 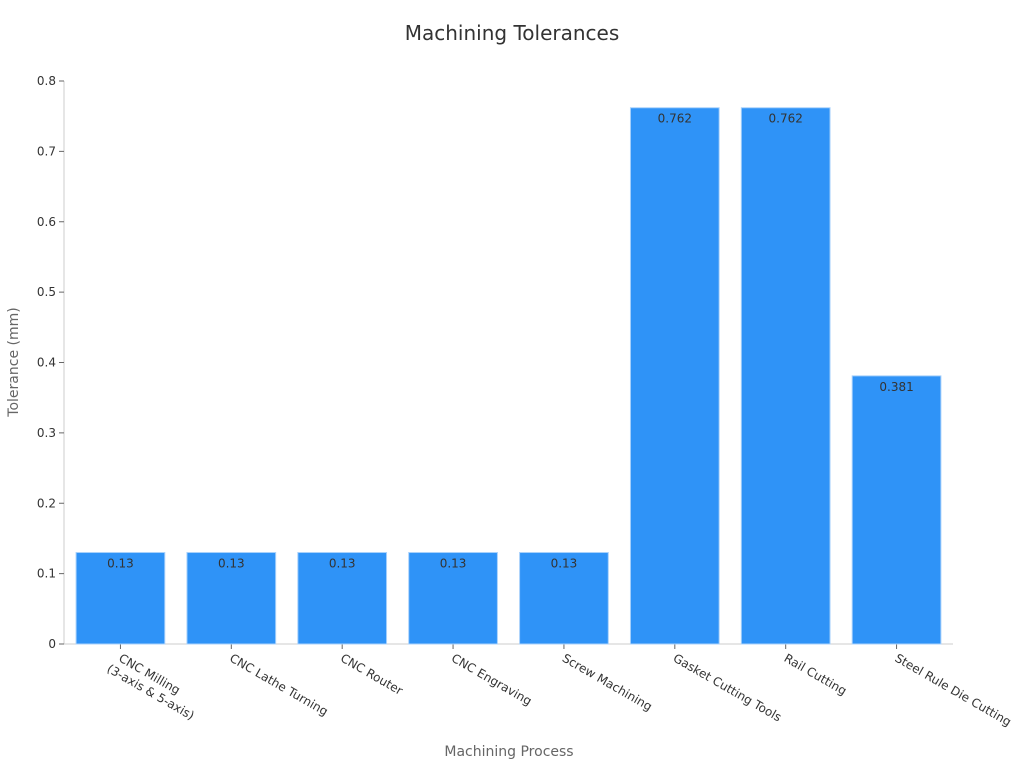 I want to click on y-tick-label: 0.2, so click(x=46, y=503).